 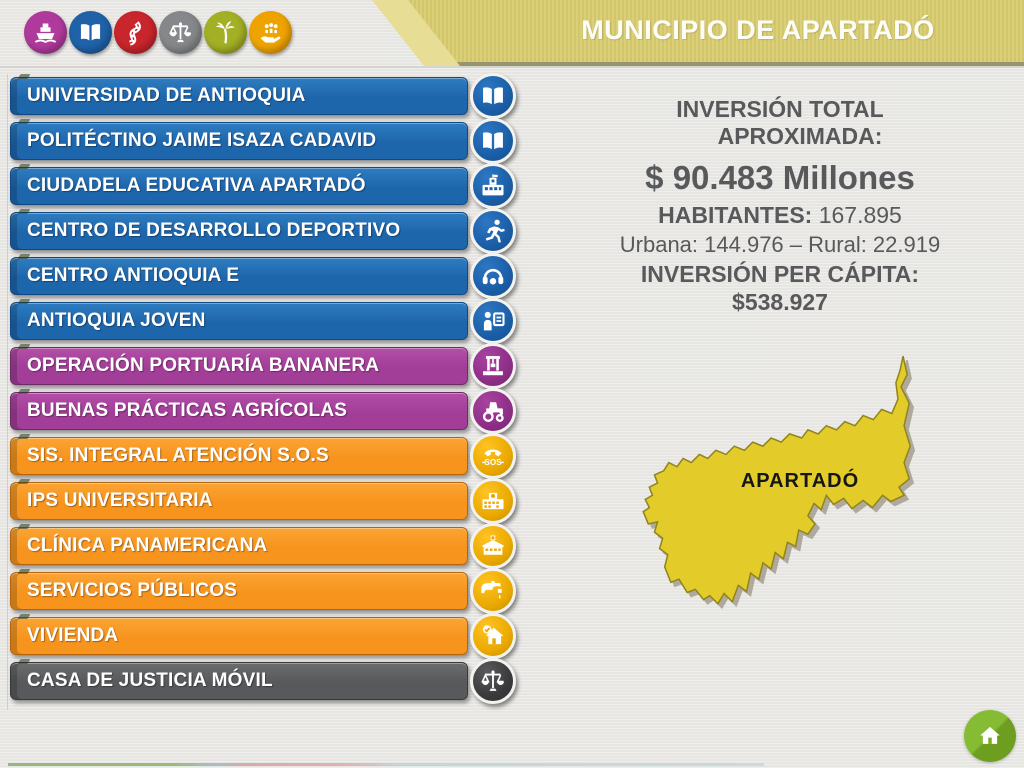 I want to click on project-label: VIVIENDA, so click(x=73, y=635).